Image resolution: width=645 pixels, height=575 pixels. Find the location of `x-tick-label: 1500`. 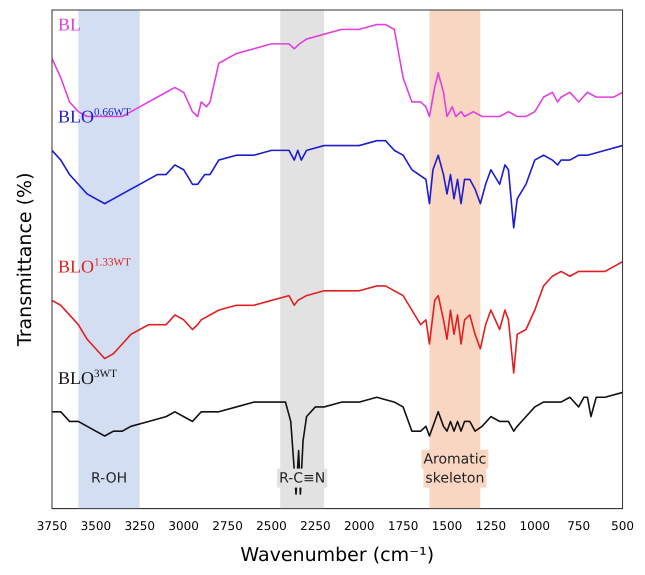

x-tick-label: 1500 is located at coordinates (447, 525).